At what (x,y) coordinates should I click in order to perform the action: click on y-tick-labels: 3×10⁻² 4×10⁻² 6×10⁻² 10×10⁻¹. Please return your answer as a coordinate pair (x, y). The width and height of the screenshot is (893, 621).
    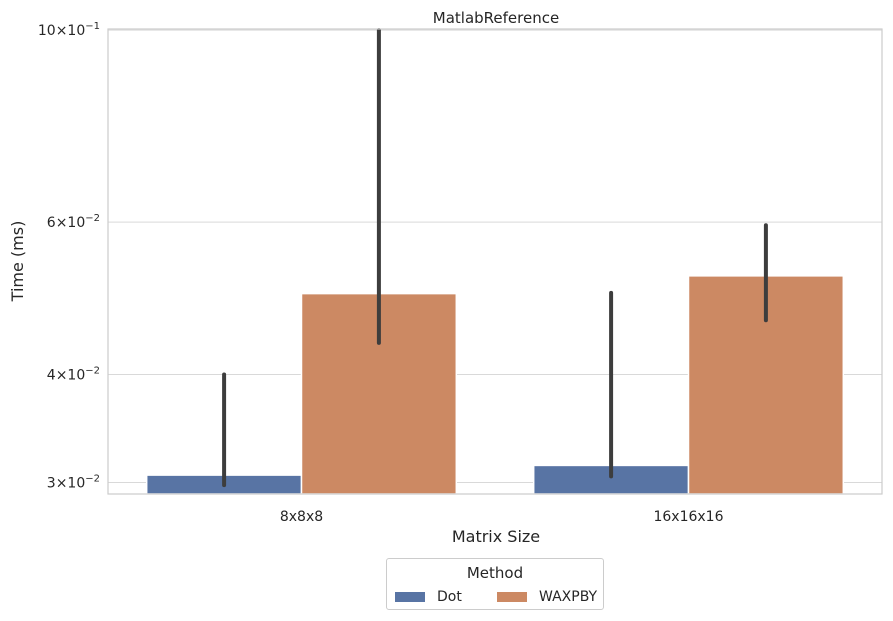
    Looking at the image, I should click on (69, 256).